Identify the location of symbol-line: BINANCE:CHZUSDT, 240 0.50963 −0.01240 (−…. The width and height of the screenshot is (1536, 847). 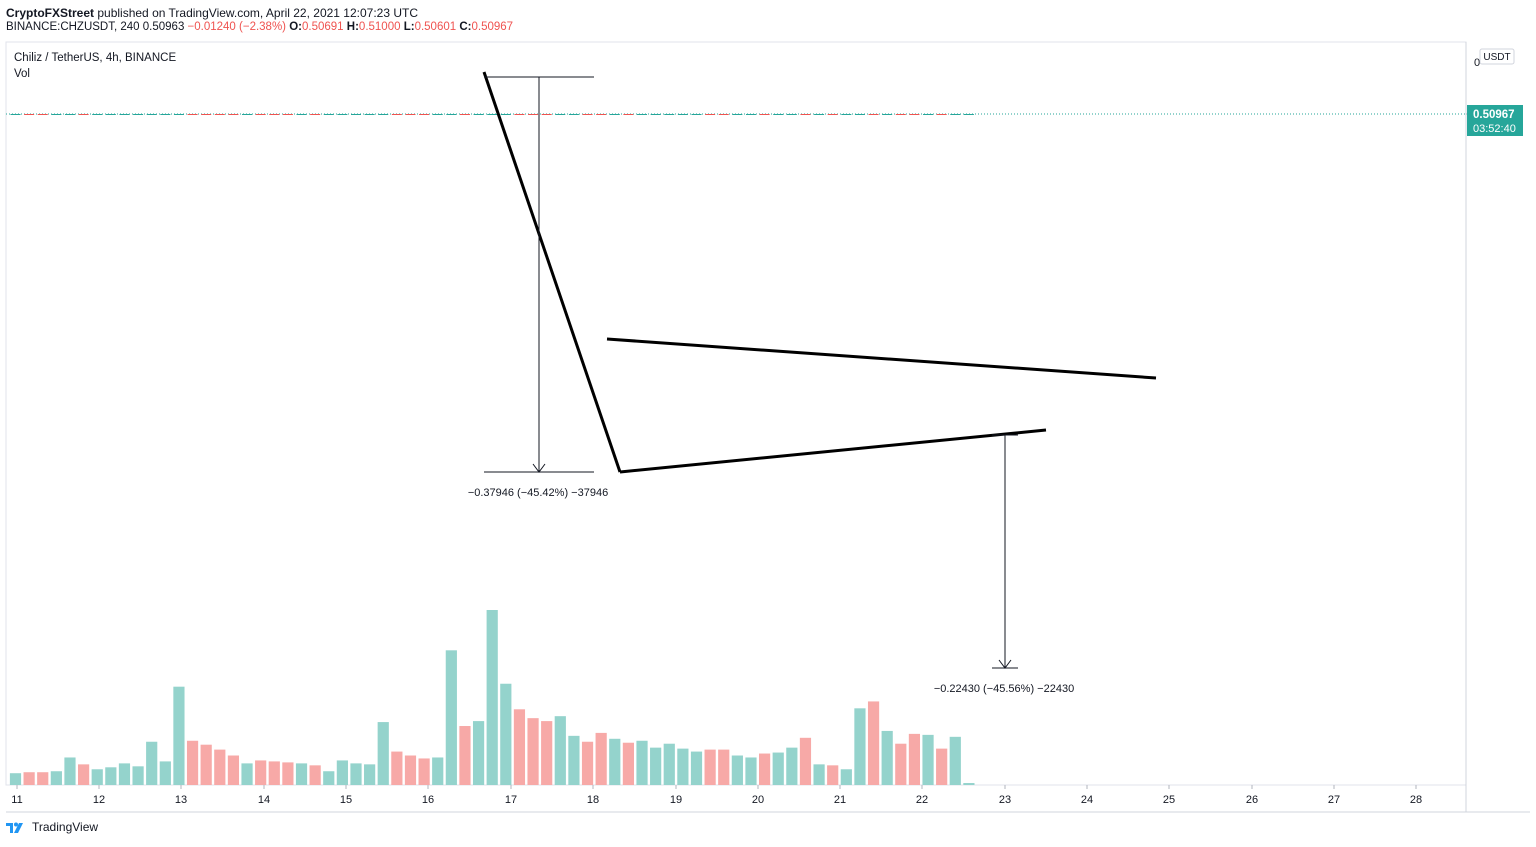
(259, 27).